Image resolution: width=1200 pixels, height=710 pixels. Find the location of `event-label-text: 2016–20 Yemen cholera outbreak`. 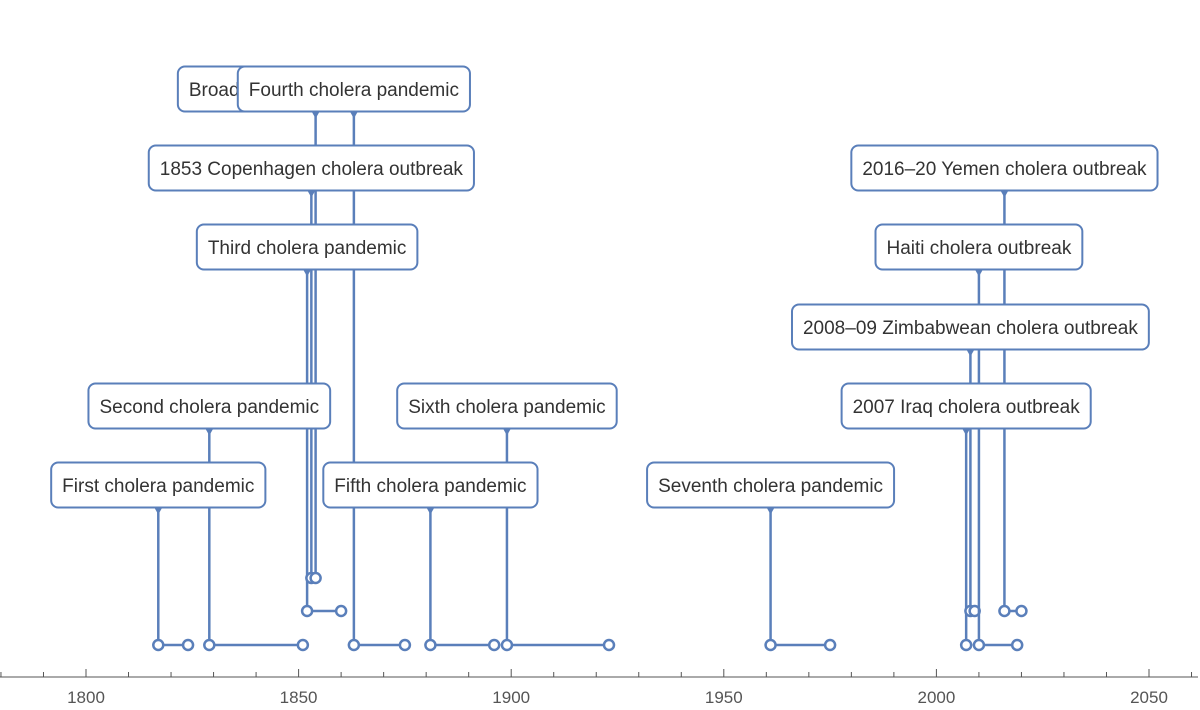

event-label-text: 2016–20 Yemen cholera outbreak is located at coordinates (1004, 169).